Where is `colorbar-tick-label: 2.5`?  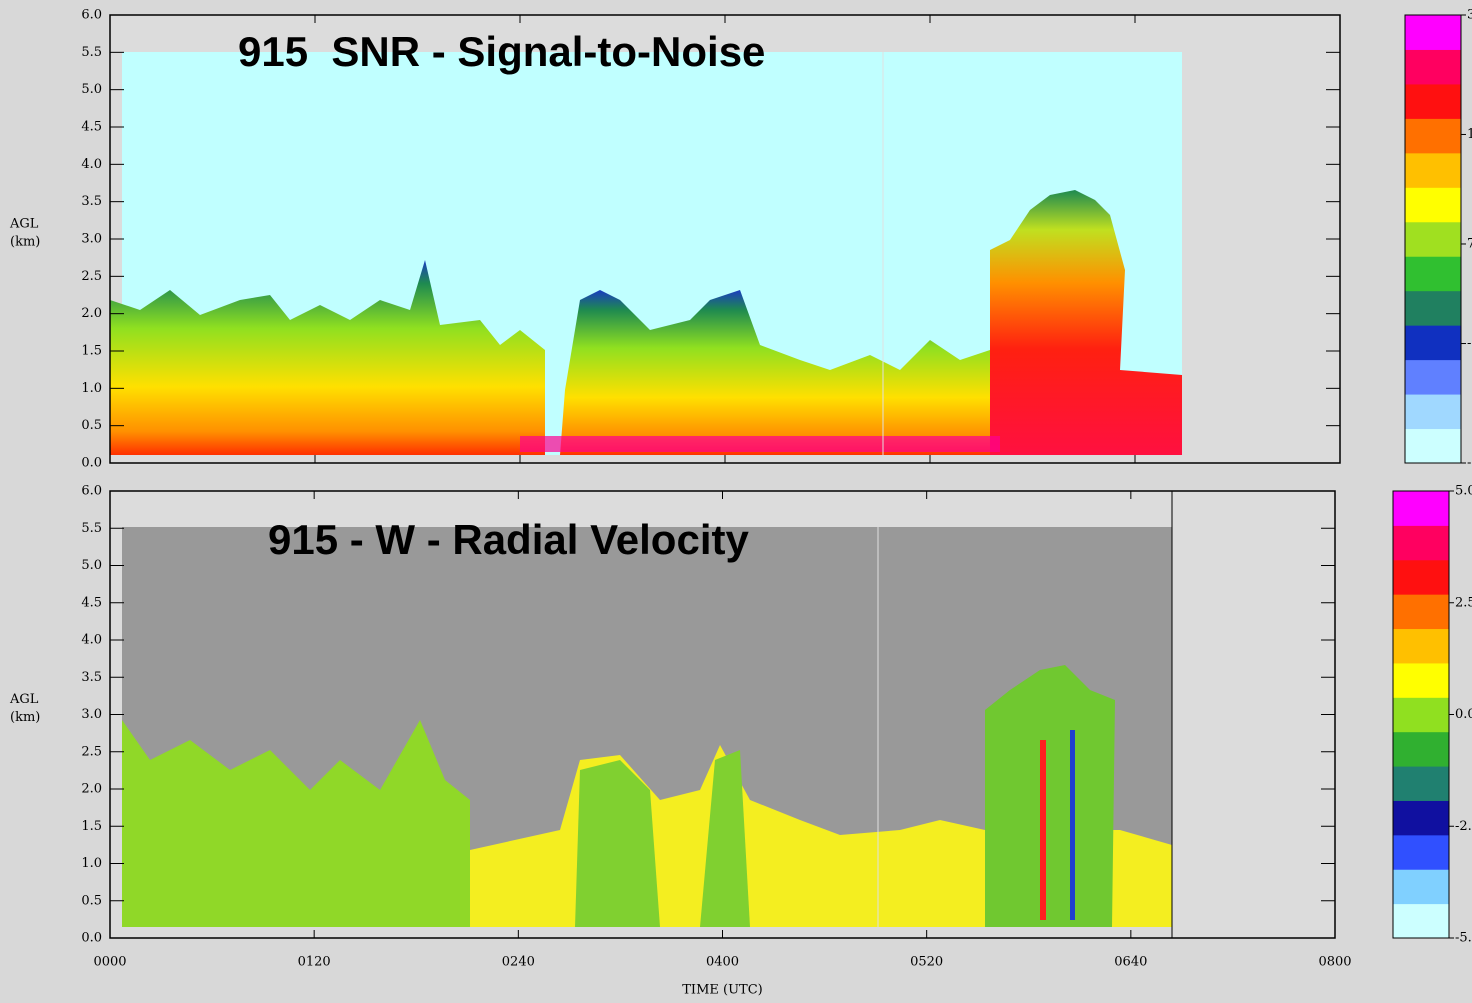 colorbar-tick-label: 2.5 is located at coordinates (1463, 602).